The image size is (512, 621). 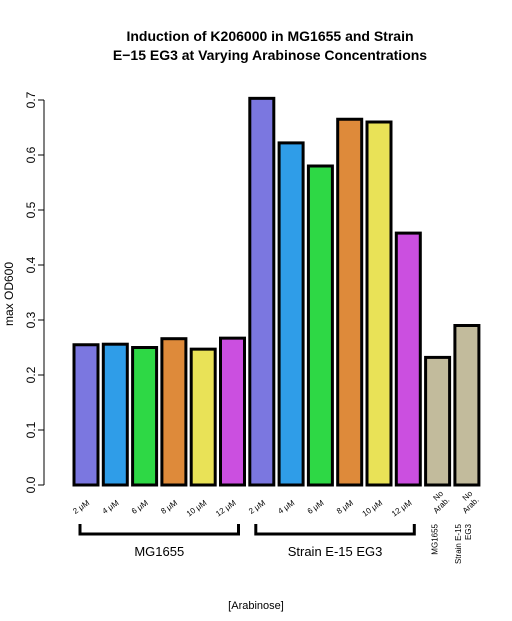 What do you see at coordinates (31, 209) in the screenshot?
I see `y-tick-label: 0.5` at bounding box center [31, 209].